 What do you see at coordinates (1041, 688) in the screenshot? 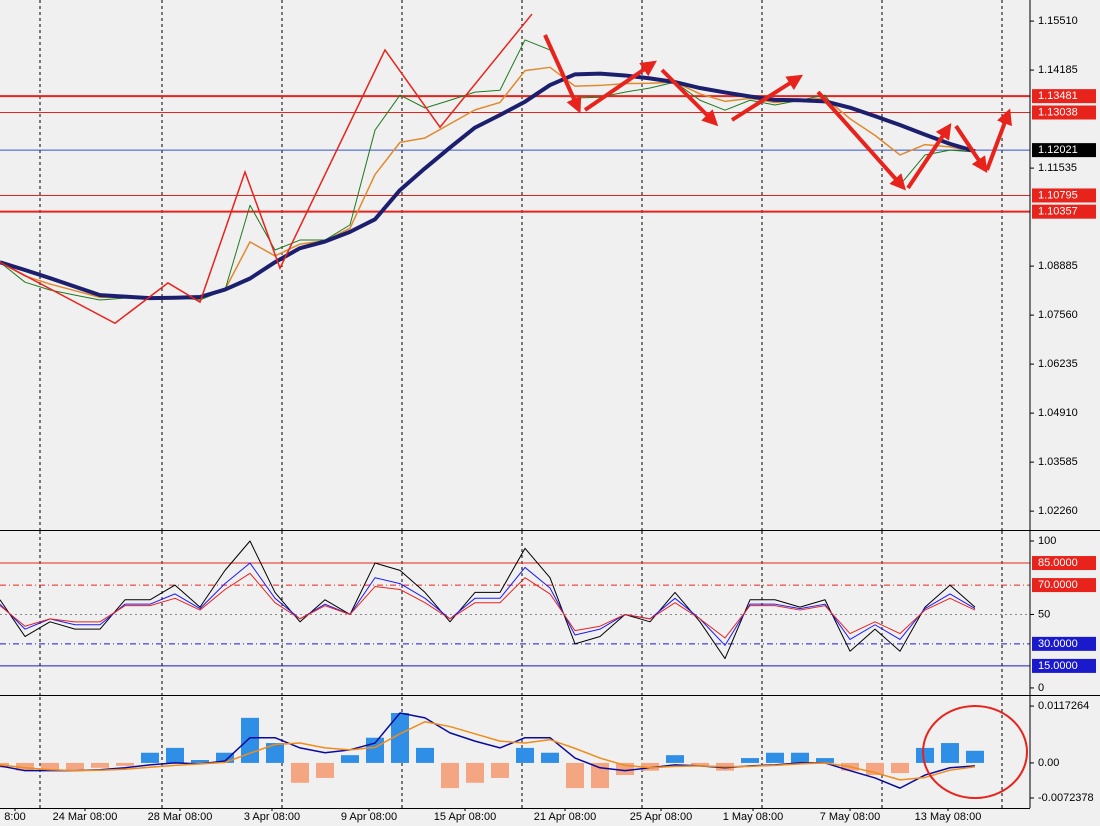
I see `y-tick-label: 0` at bounding box center [1041, 688].